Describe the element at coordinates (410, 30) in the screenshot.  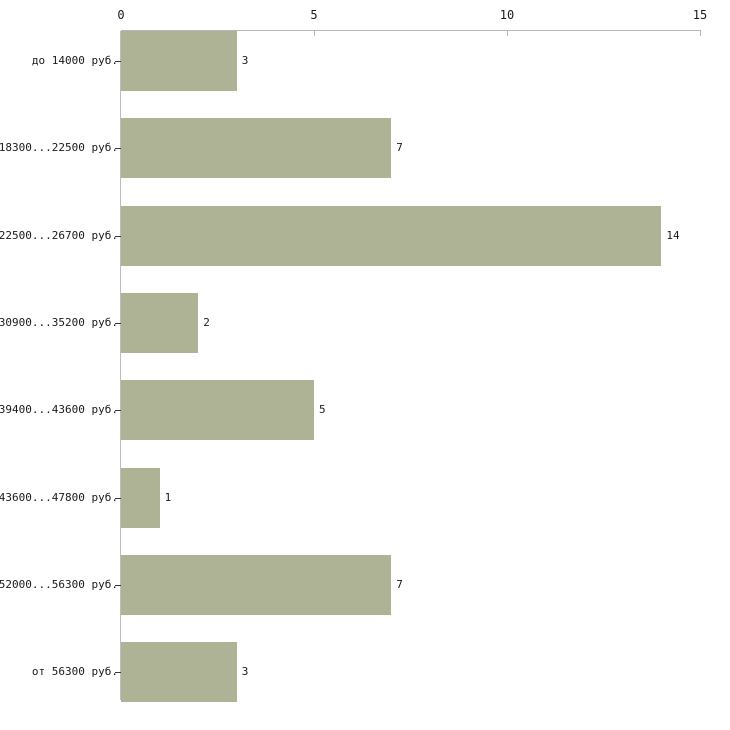
I see `x-axis-line` at that location.